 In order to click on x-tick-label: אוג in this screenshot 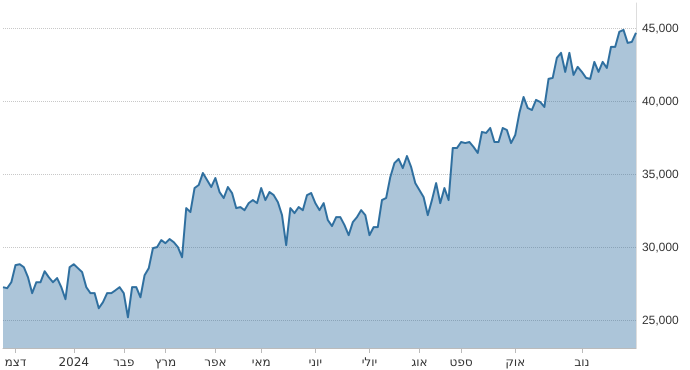, I will do `click(419, 362)`.